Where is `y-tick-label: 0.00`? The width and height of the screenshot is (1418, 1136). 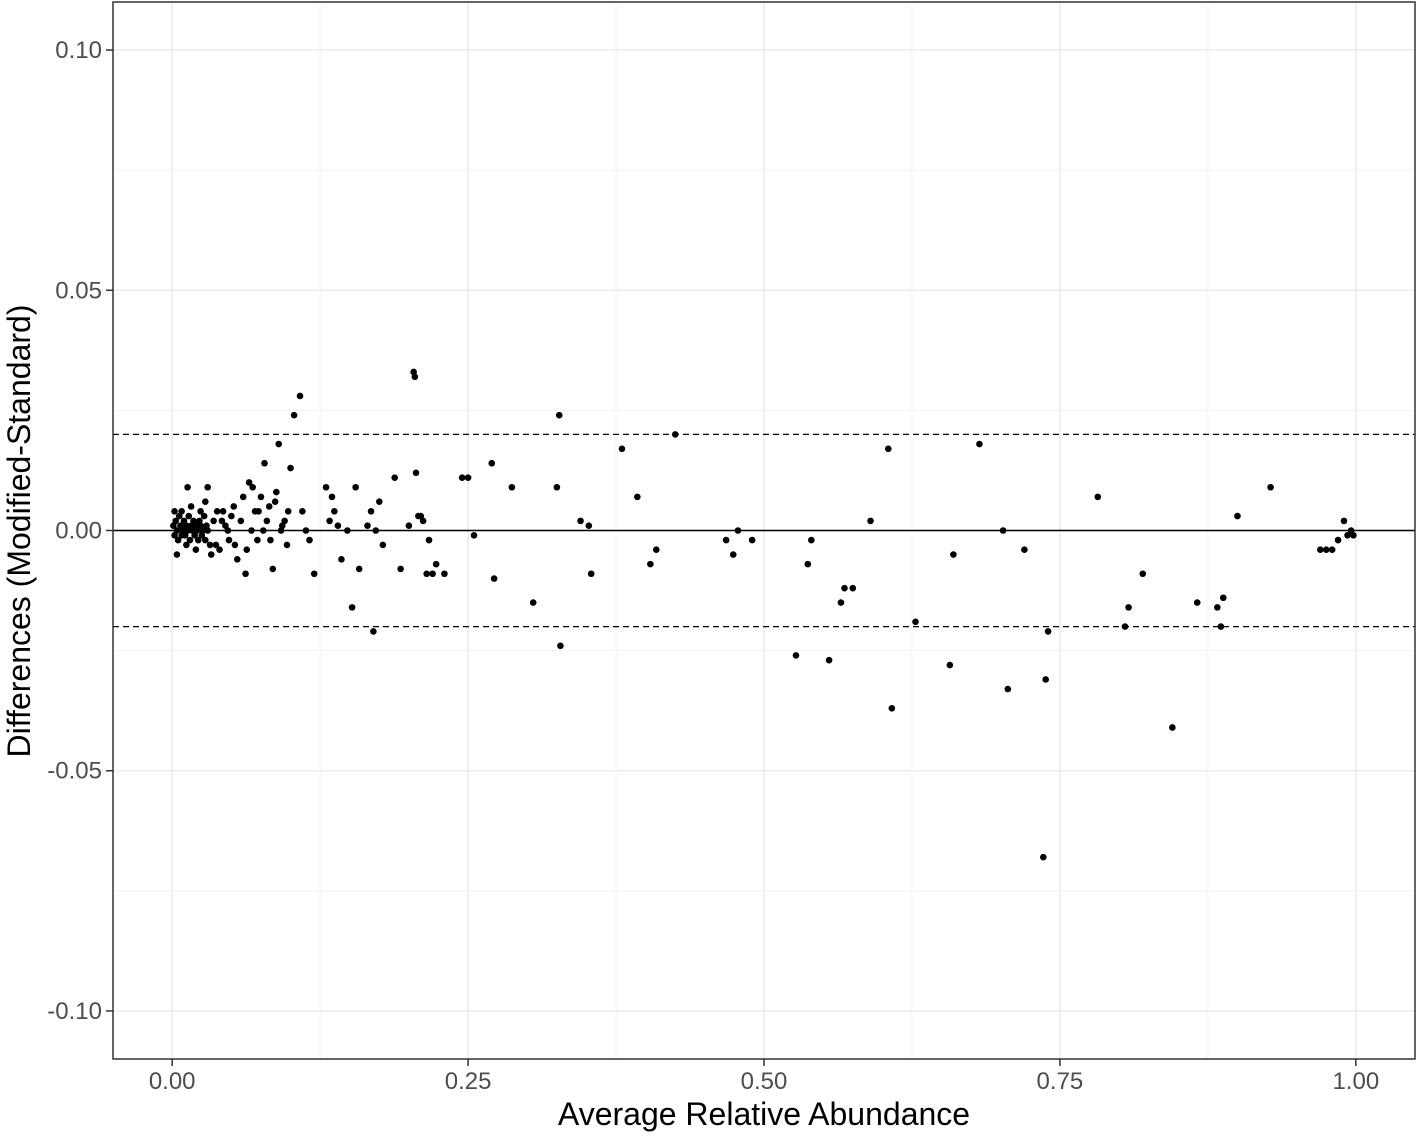 y-tick-label: 0.00 is located at coordinates (78, 531).